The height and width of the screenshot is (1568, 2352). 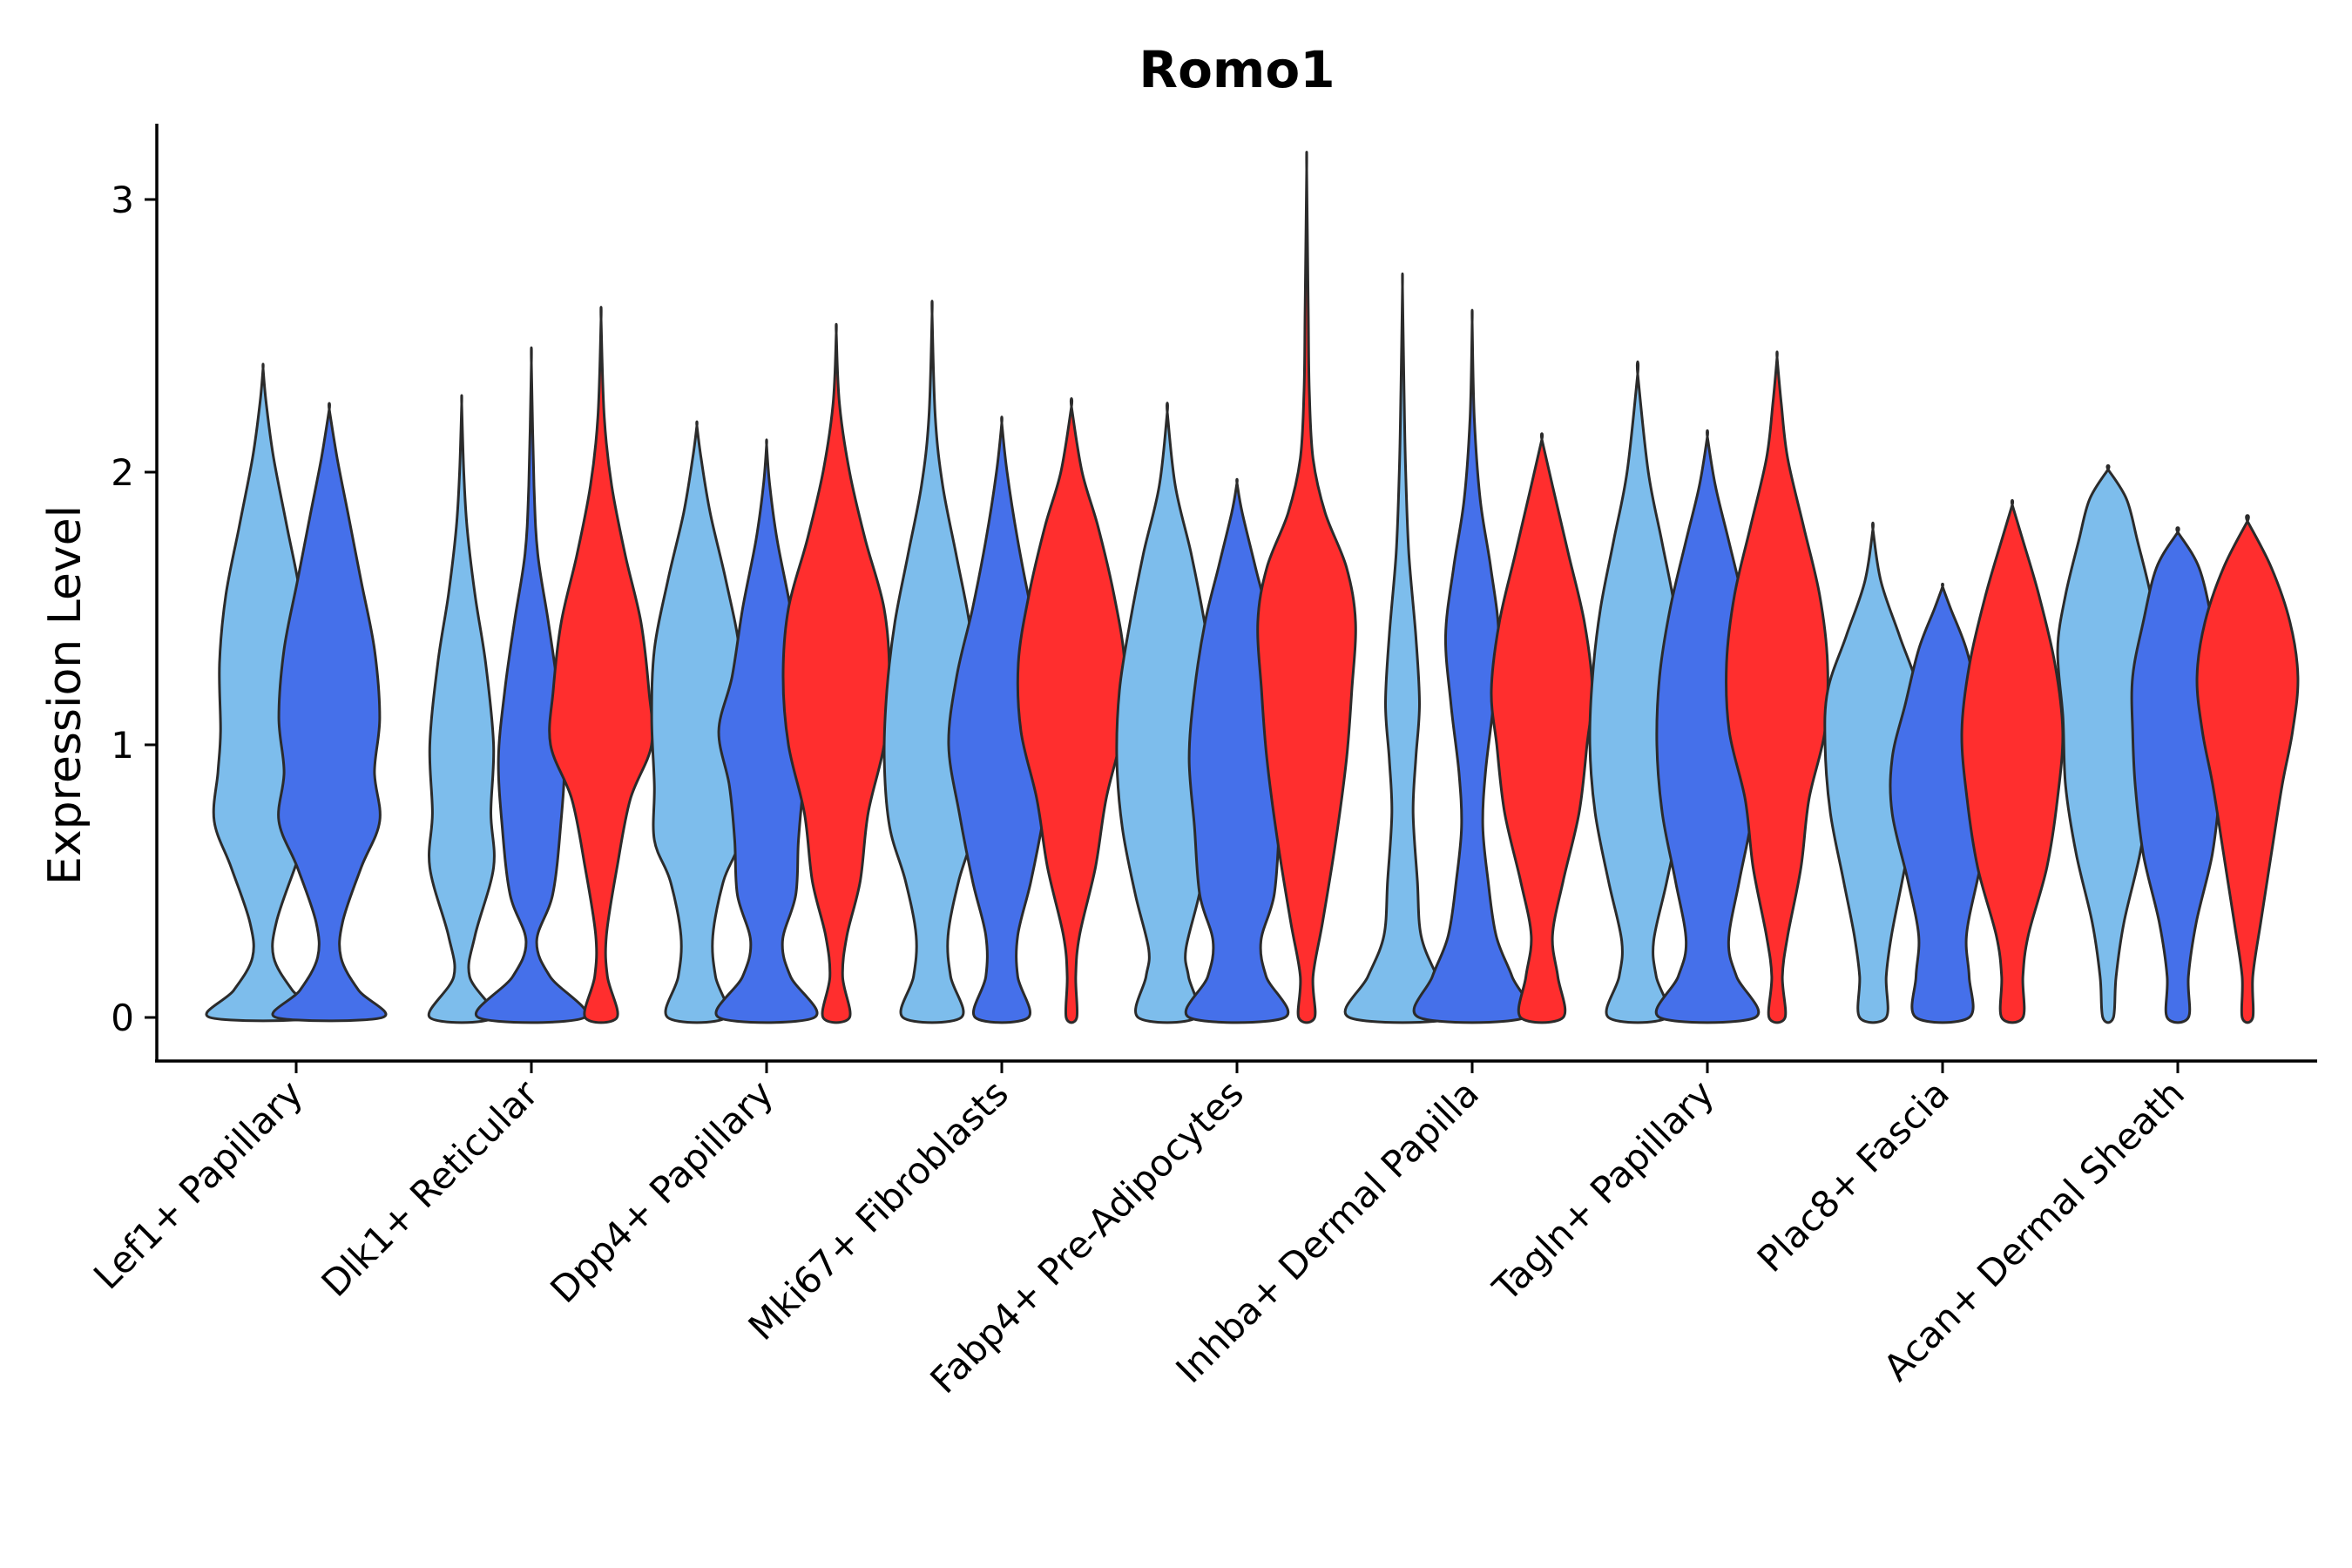 I want to click on y-tick-label: 2, so click(x=122, y=472).